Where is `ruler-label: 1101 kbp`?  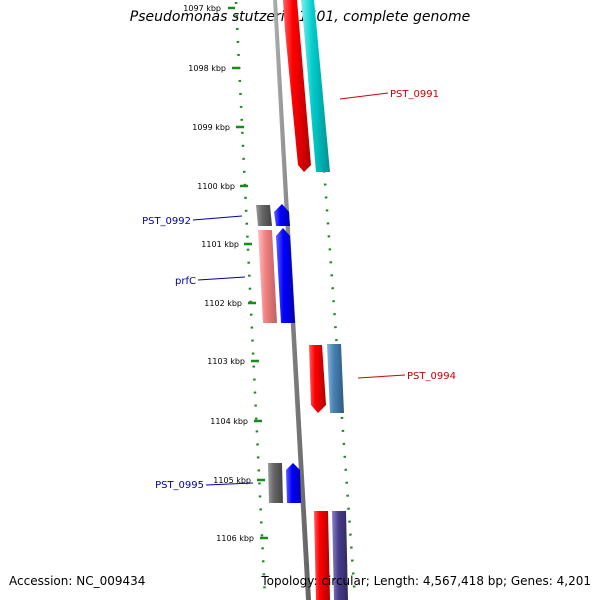
ruler-label: 1101 kbp is located at coordinates (220, 244).